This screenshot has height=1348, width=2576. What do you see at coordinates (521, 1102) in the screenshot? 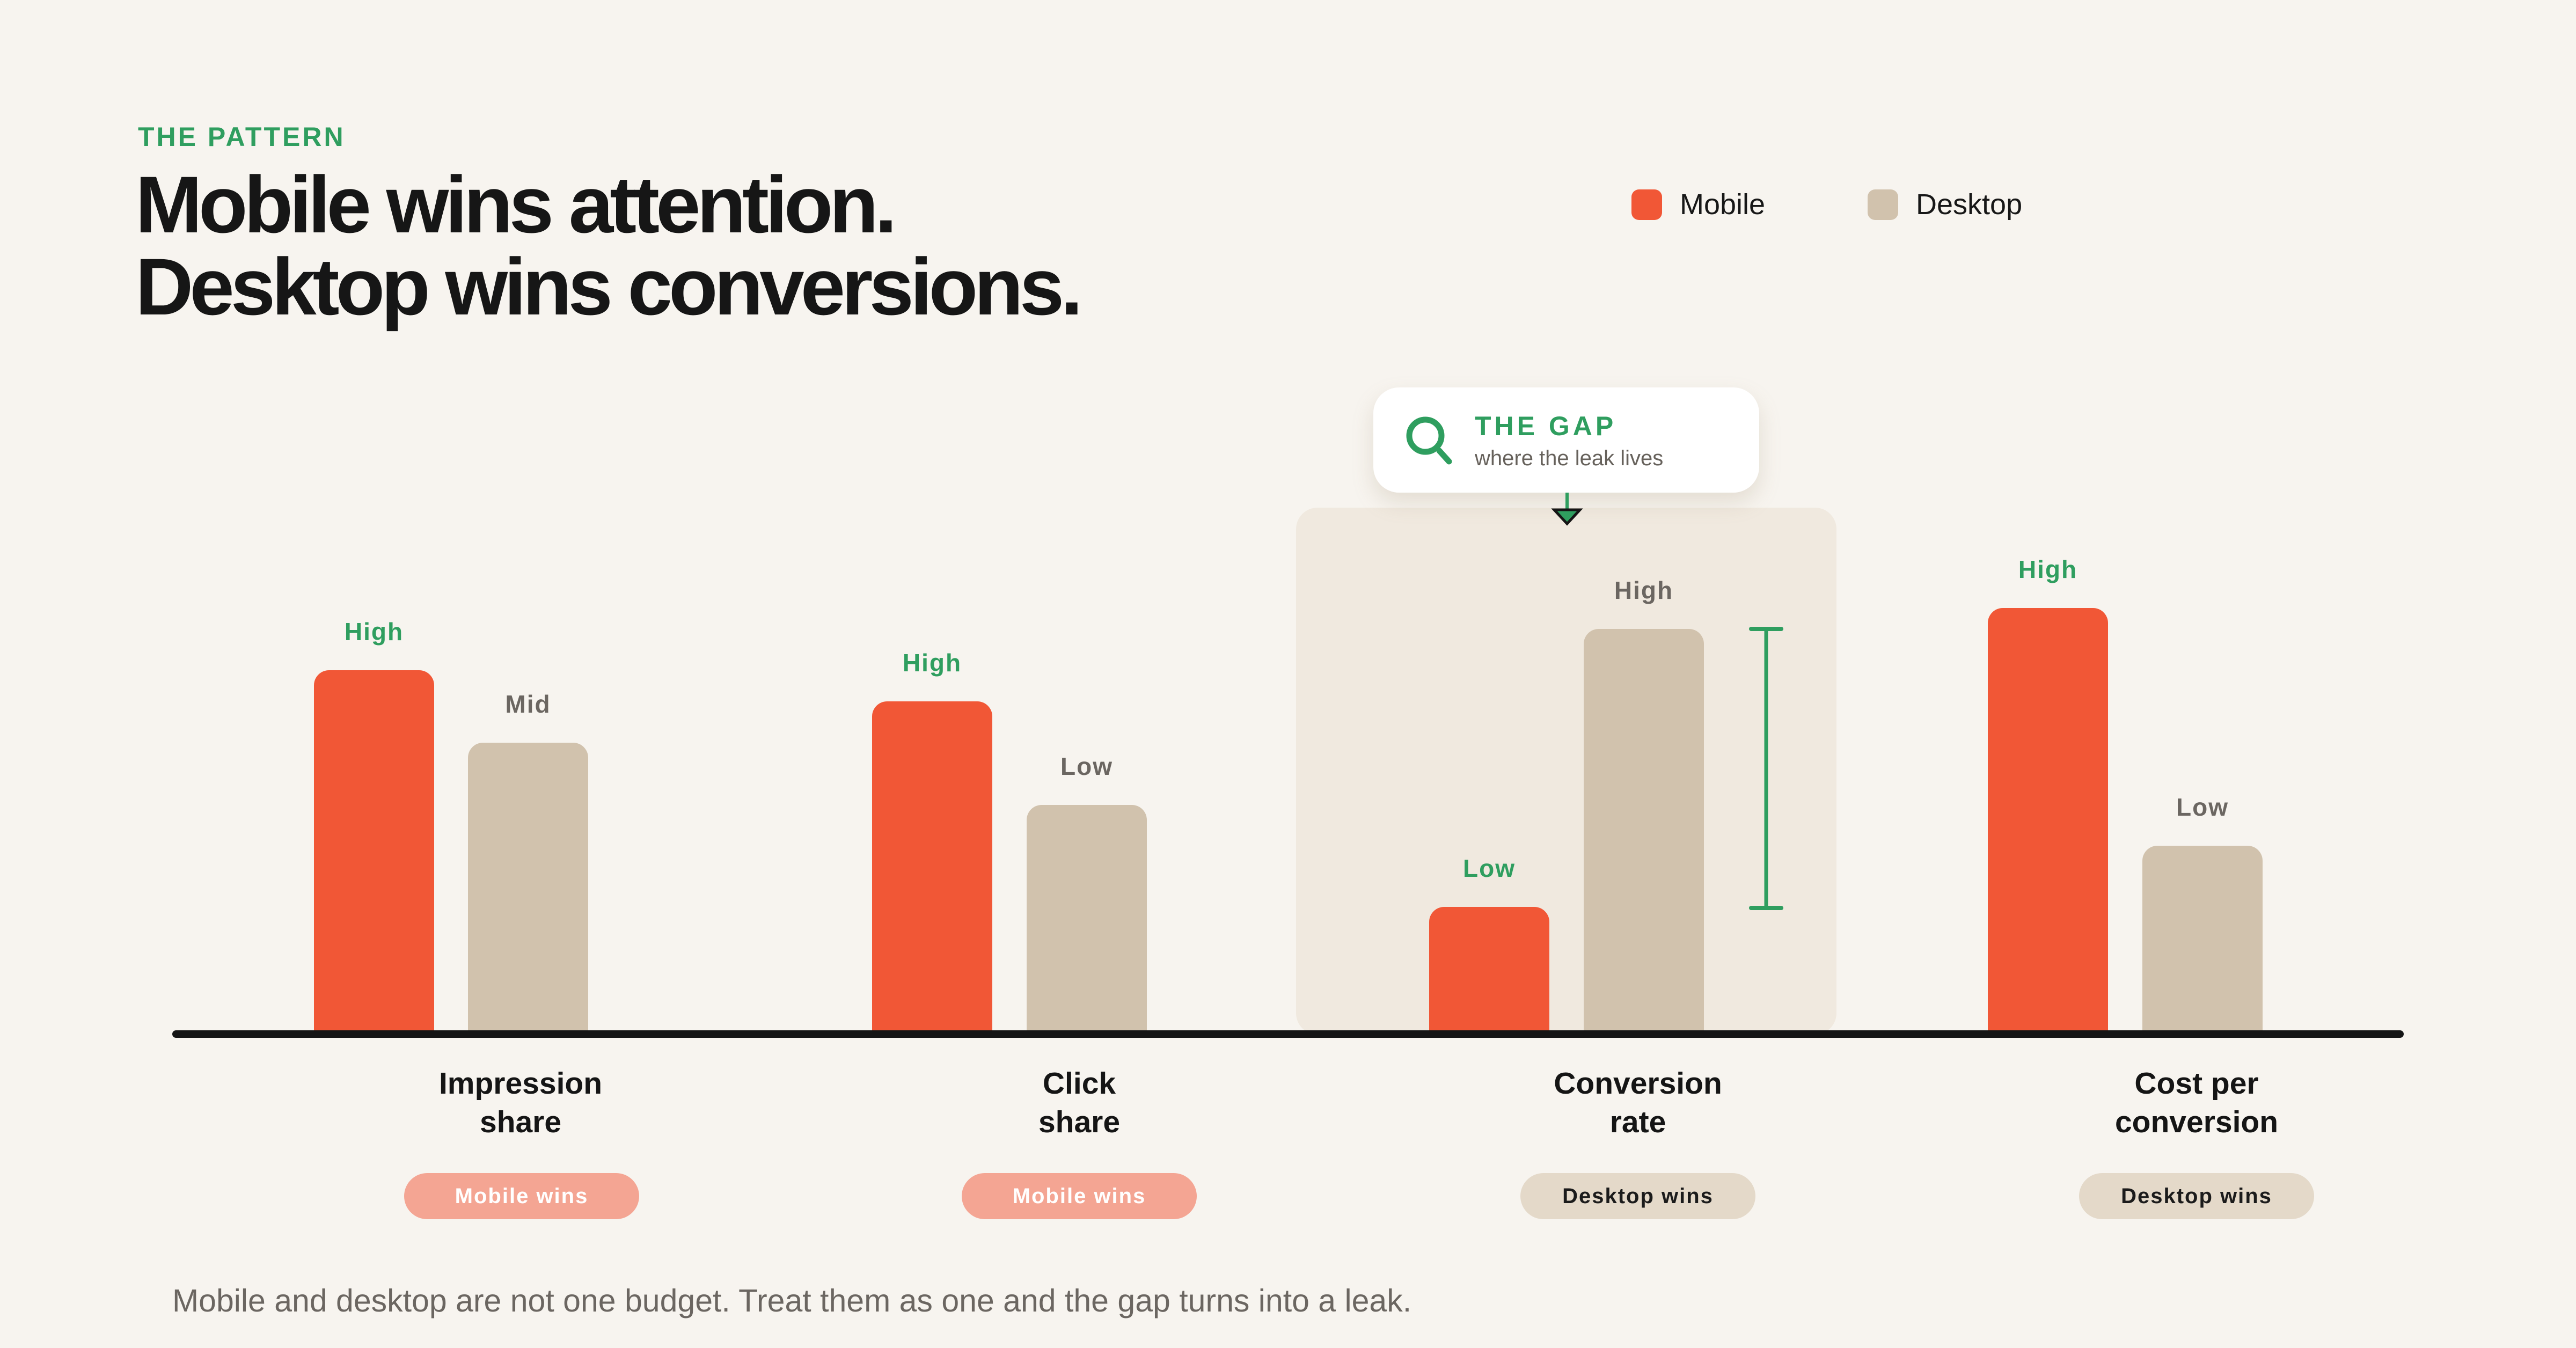
I see `category-label-impression-share: Impression share` at bounding box center [521, 1102].